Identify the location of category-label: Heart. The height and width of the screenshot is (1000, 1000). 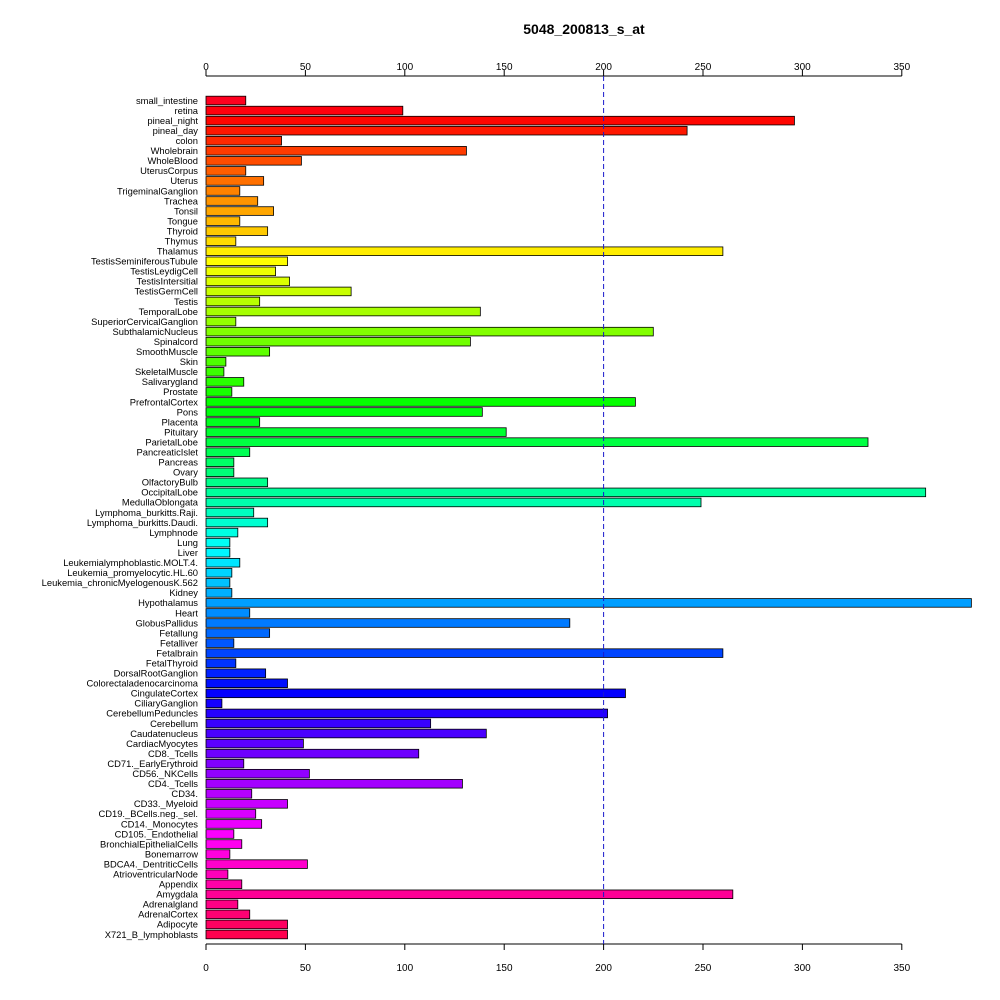
(186, 612).